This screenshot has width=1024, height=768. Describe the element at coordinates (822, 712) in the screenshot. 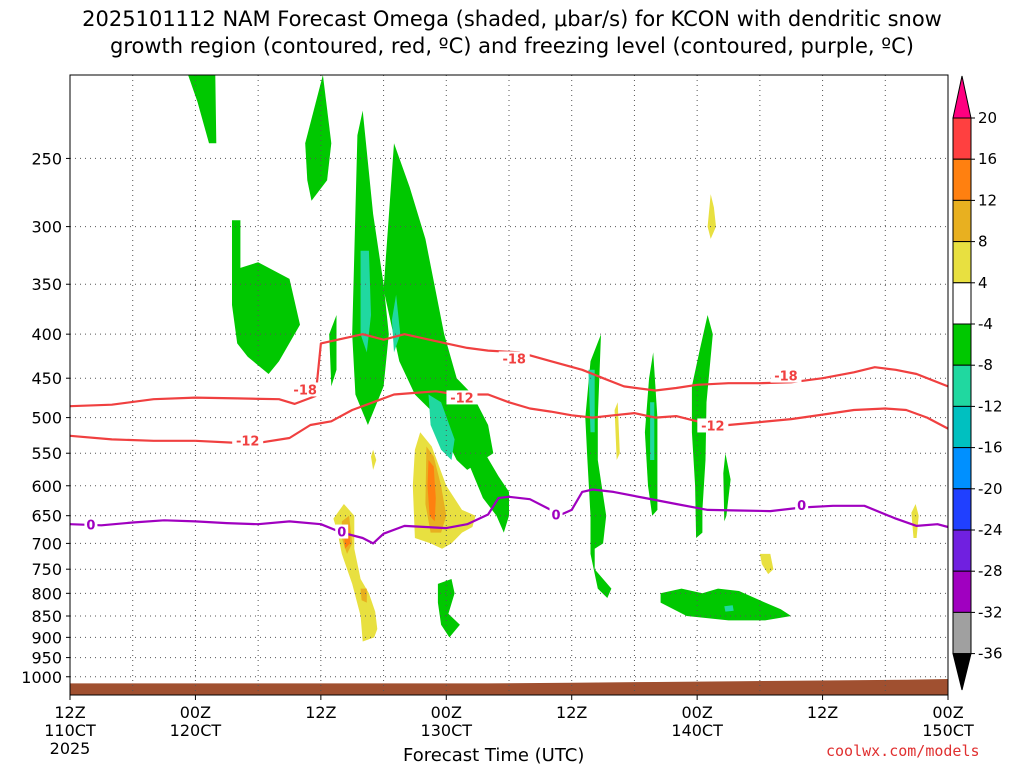

I see `x-tick-label-6-0: 12Z` at that location.